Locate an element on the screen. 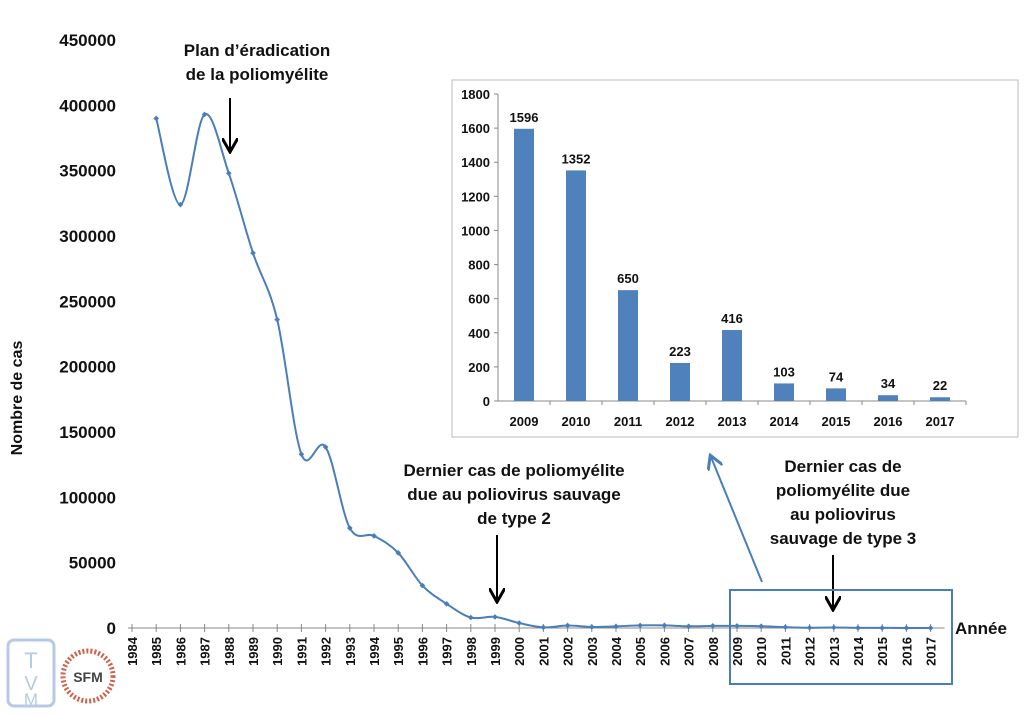 The image size is (1024, 718). x-tick-label: 1995 is located at coordinates (398, 651).